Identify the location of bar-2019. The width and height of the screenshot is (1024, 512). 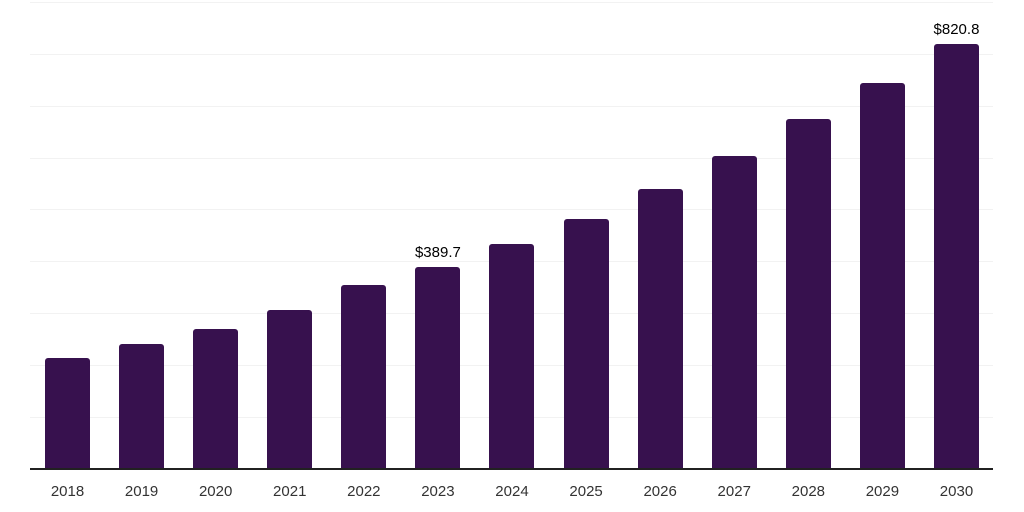
(142, 406).